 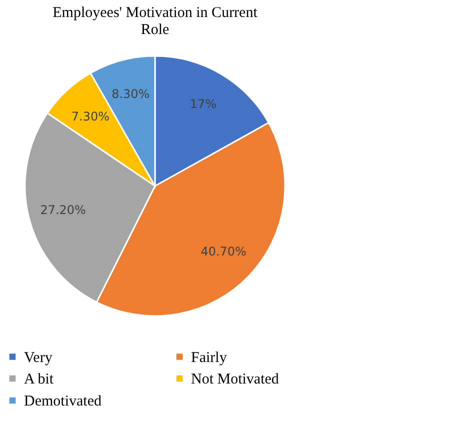 I want to click on data-label: 8.30%, so click(x=131, y=94).